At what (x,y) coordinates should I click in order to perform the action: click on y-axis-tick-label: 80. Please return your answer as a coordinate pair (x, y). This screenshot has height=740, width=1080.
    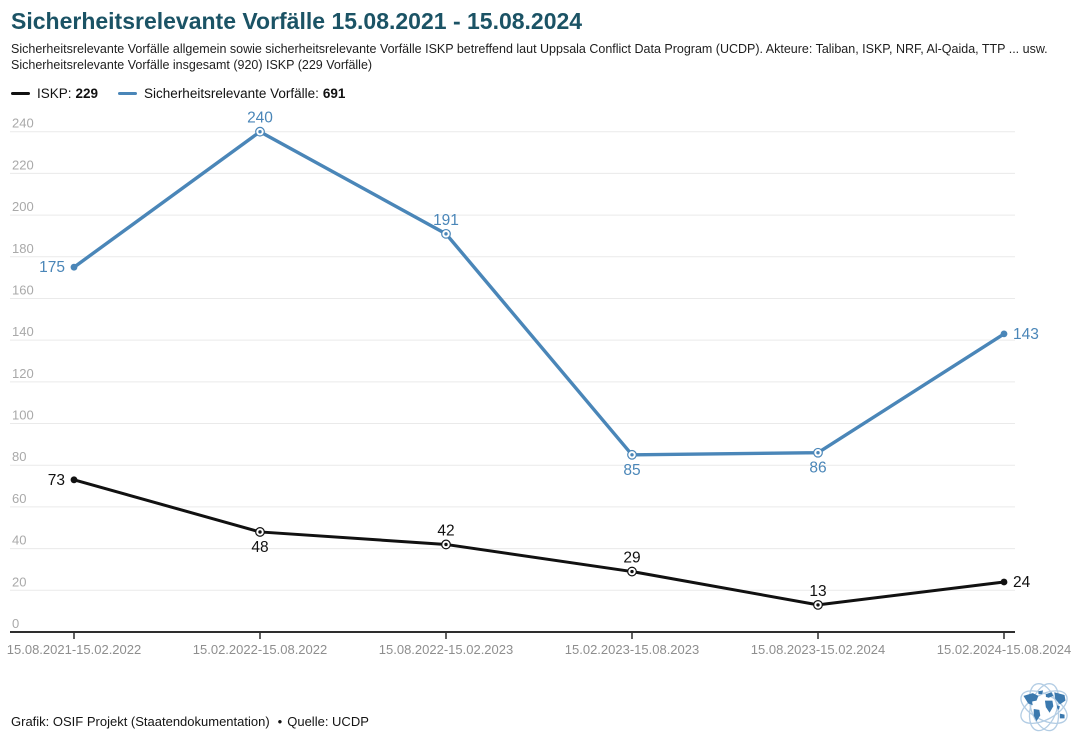
    Looking at the image, I should click on (19, 456).